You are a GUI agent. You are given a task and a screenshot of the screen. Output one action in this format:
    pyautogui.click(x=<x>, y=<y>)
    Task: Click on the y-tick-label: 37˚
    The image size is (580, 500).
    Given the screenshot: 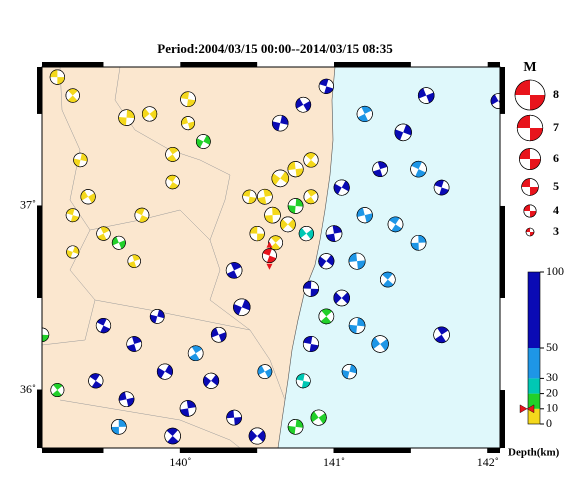 What is the action you would take?
    pyautogui.click(x=28, y=205)
    